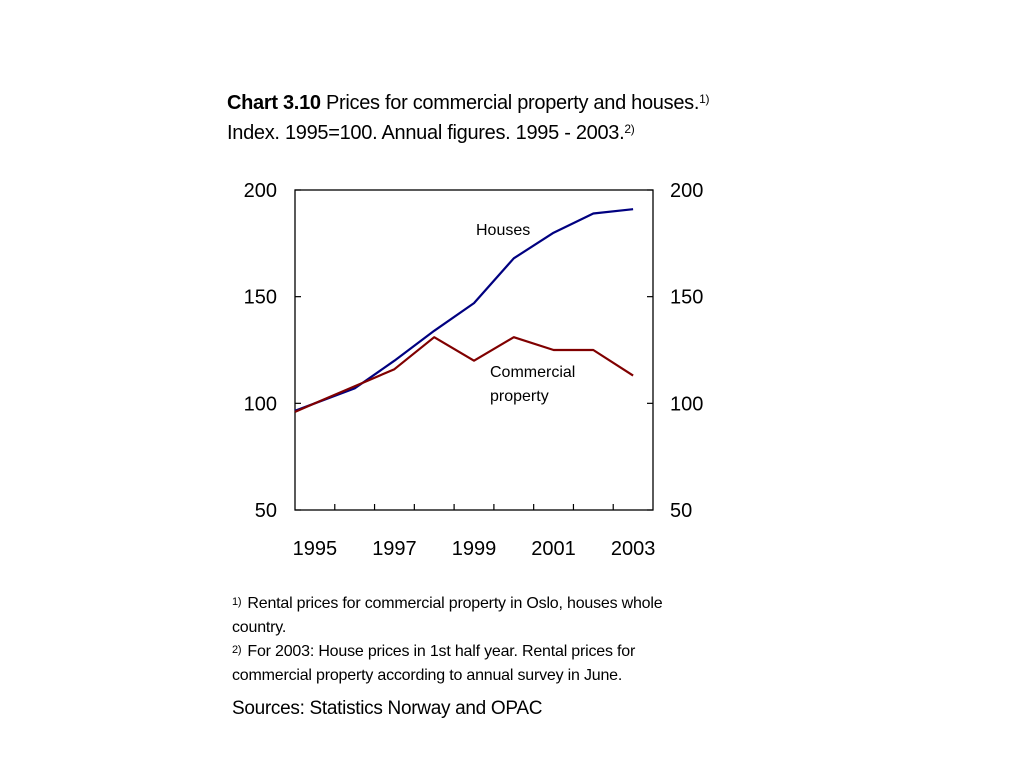 This screenshot has width=1024, height=768. What do you see at coordinates (503, 230) in the screenshot?
I see `series-label-houses: Houses` at bounding box center [503, 230].